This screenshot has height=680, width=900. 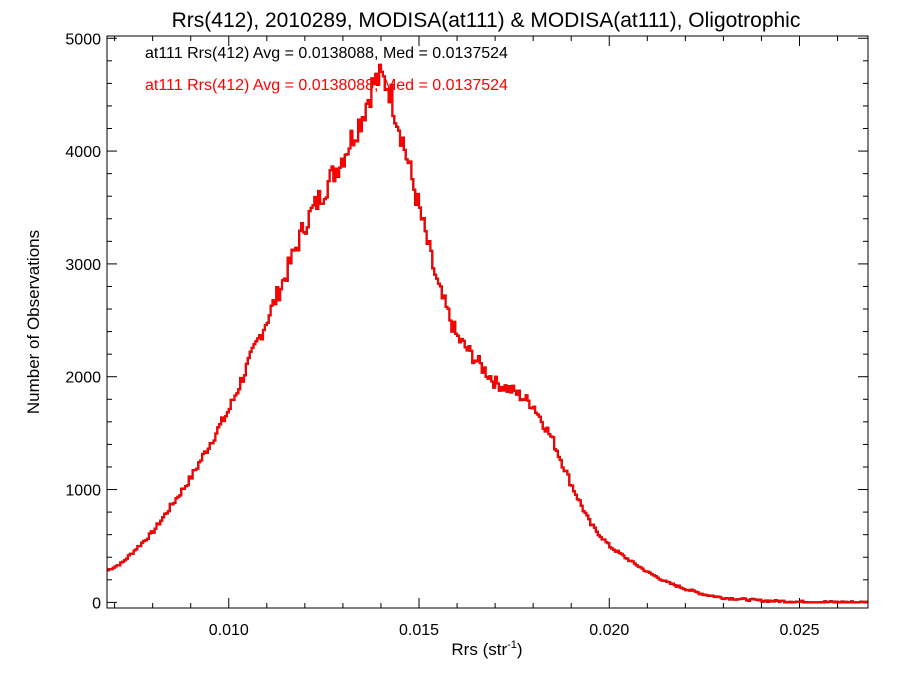 What do you see at coordinates (229, 630) in the screenshot?
I see `x-tick-label: 0.010` at bounding box center [229, 630].